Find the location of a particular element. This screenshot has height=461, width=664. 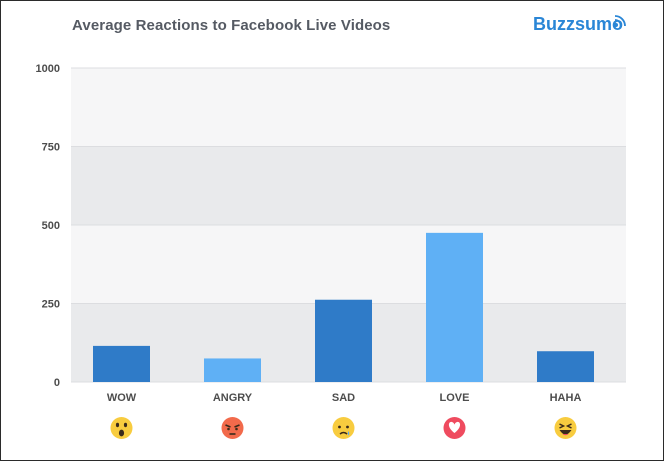

wow-emoji-icon is located at coordinates (121, 428).